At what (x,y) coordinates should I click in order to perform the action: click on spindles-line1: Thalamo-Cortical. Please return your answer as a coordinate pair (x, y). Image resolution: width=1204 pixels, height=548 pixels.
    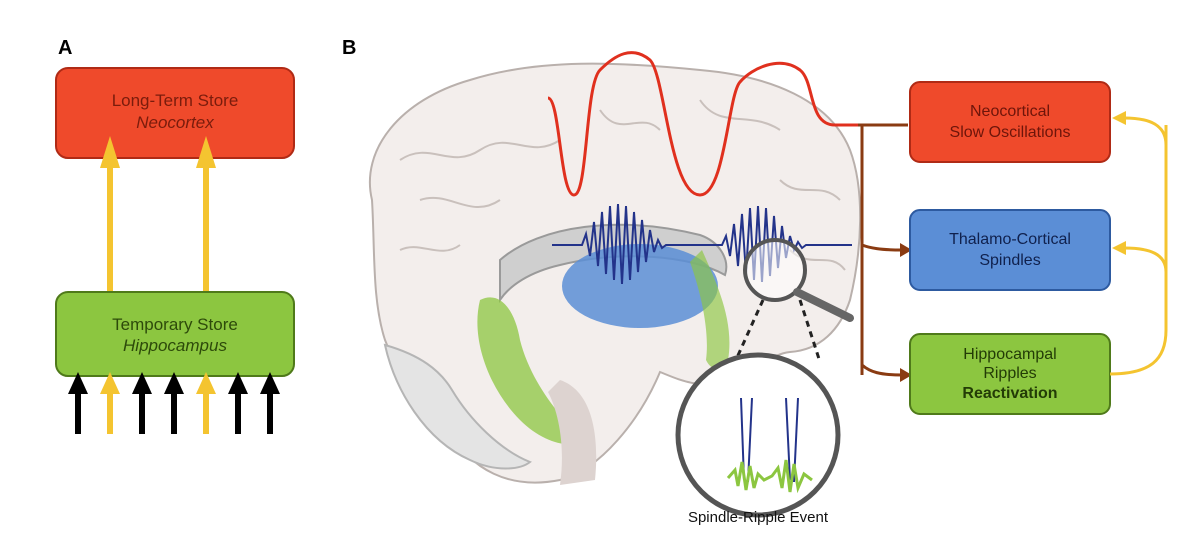
    Looking at the image, I should click on (1010, 239).